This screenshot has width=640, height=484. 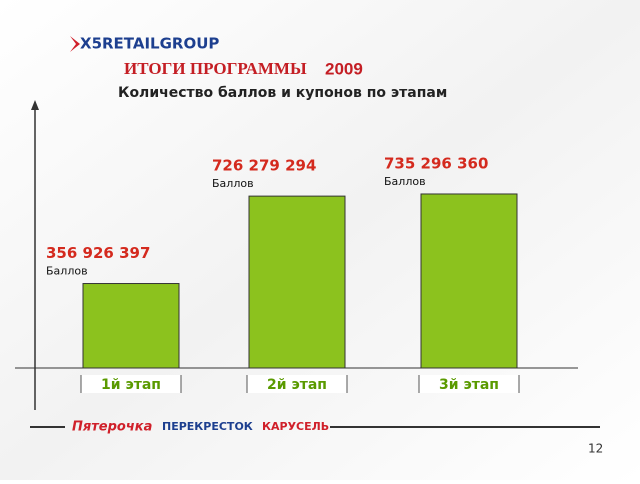 I want to click on chart-title: ИТОГИ ПРОГРАММЫ, so click(x=215, y=68).